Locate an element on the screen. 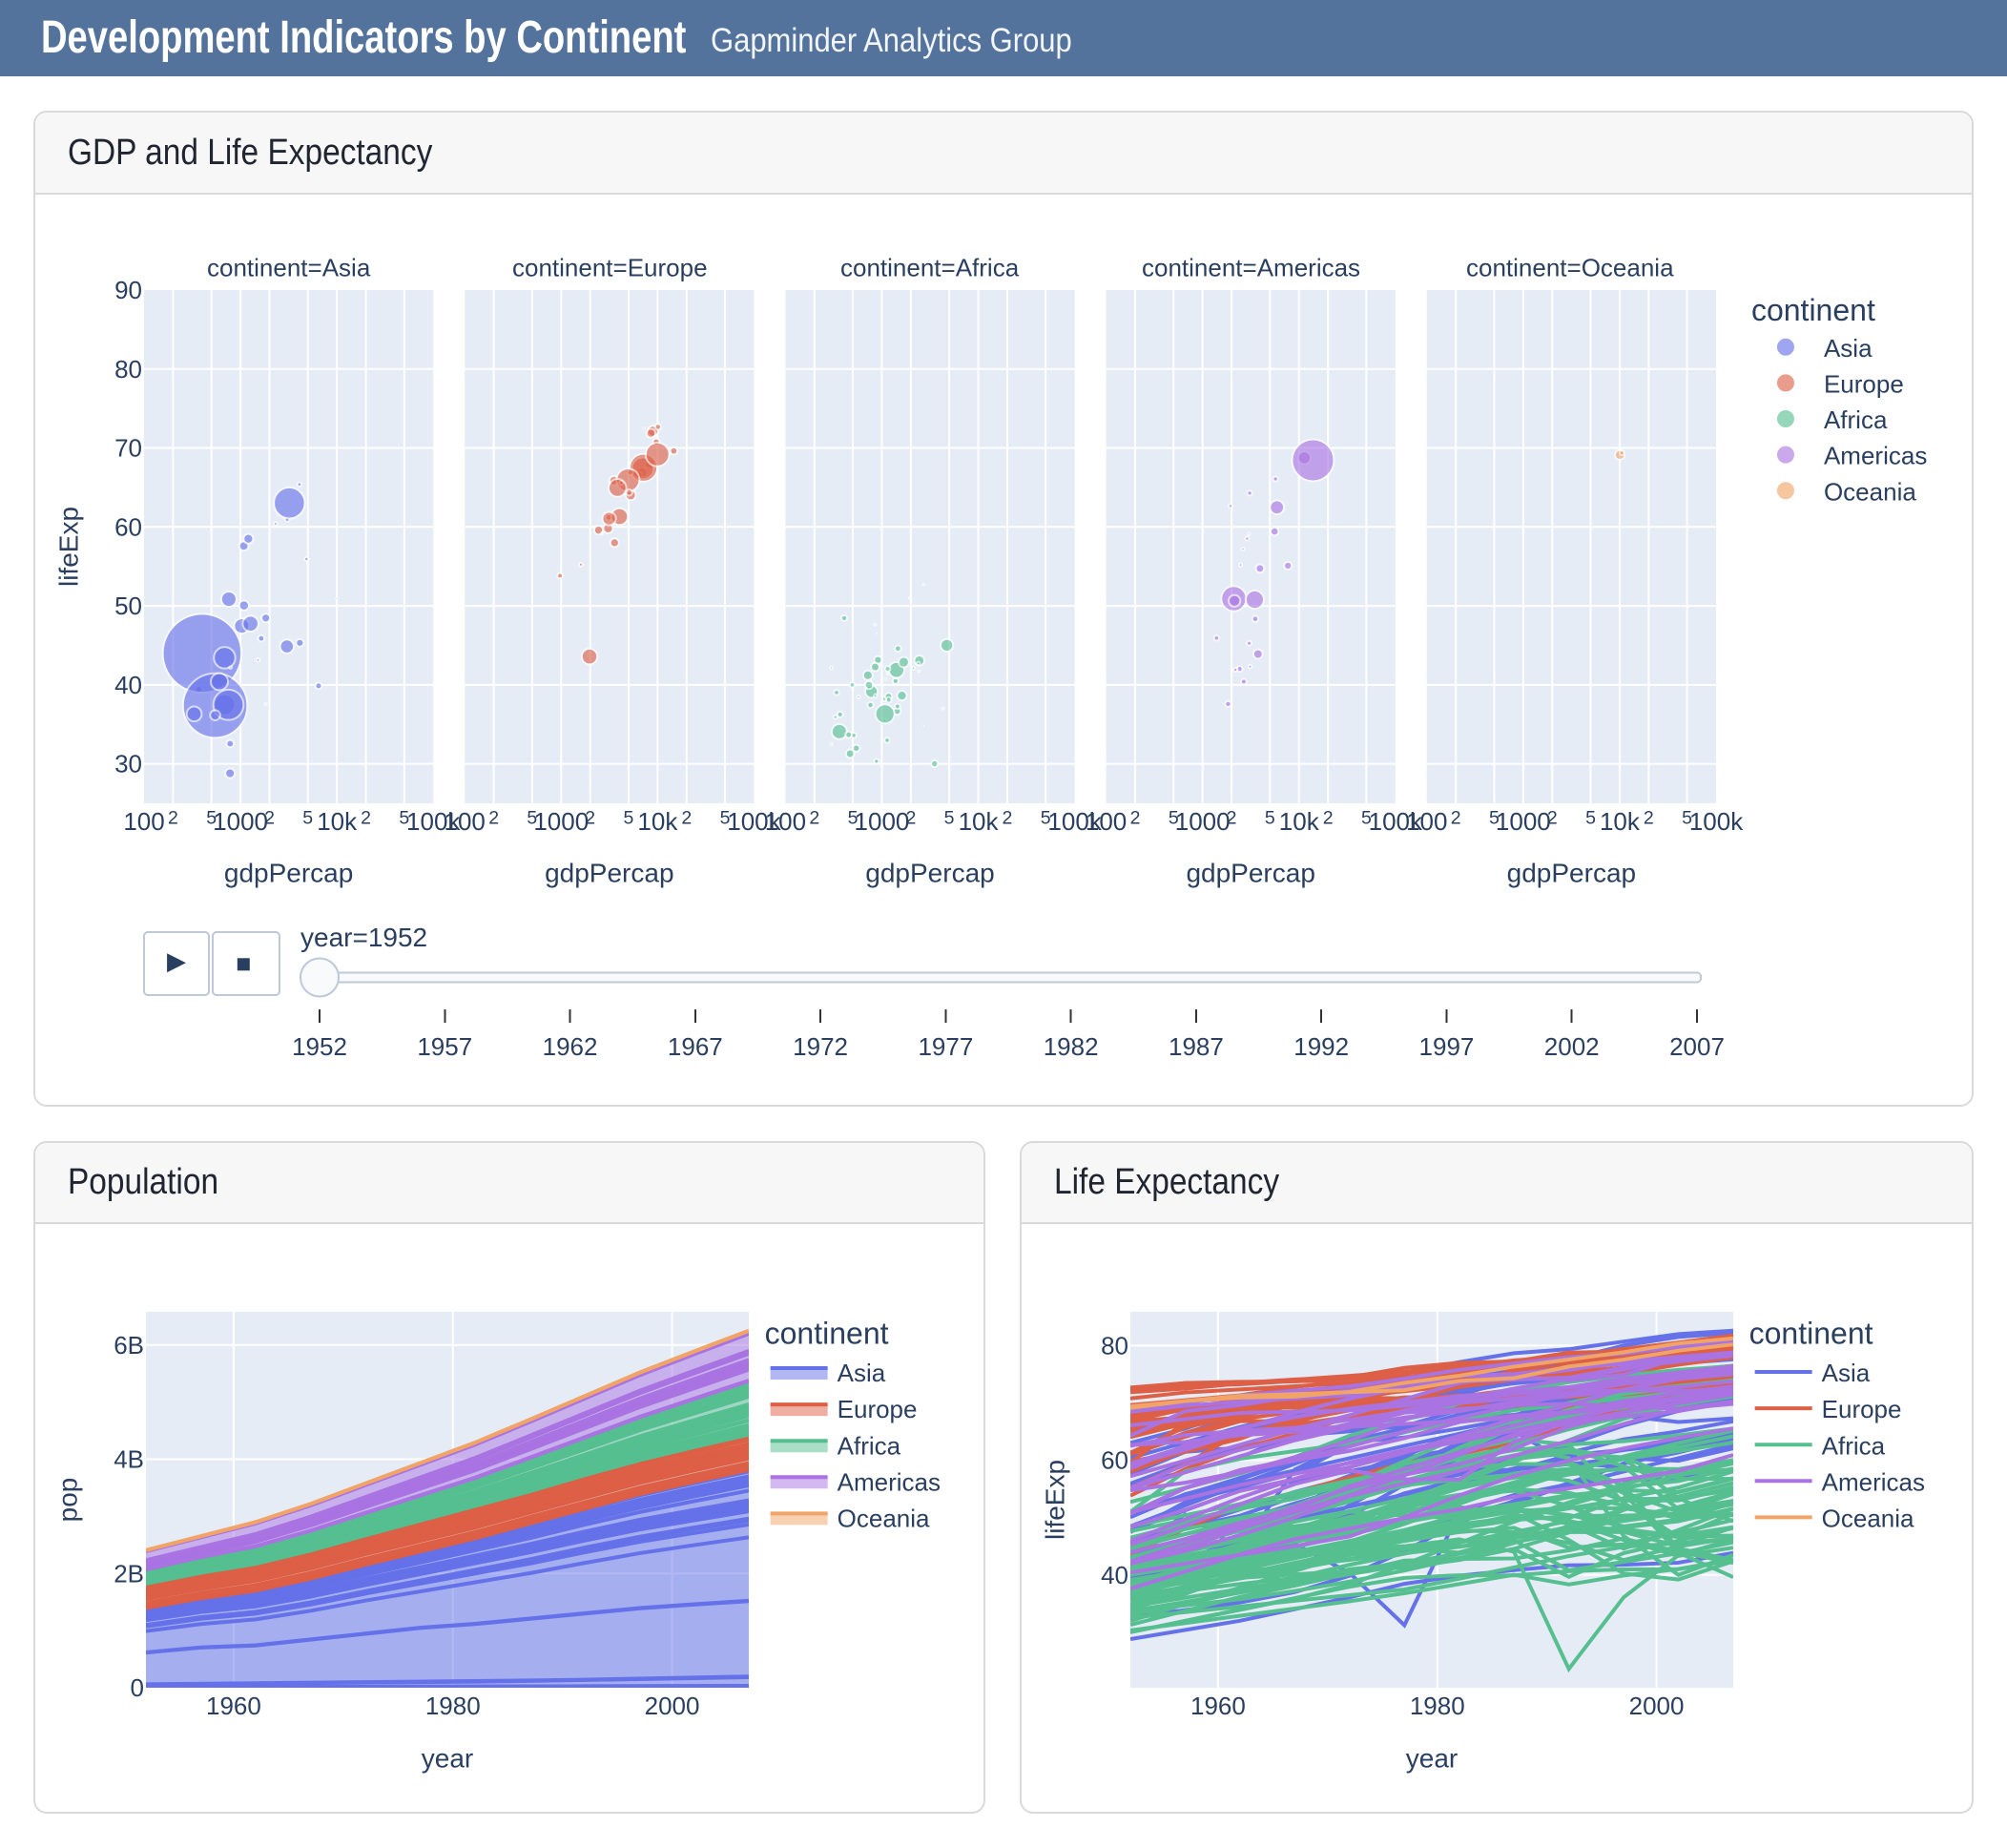  svg-text: 1952 is located at coordinates (319, 1045).